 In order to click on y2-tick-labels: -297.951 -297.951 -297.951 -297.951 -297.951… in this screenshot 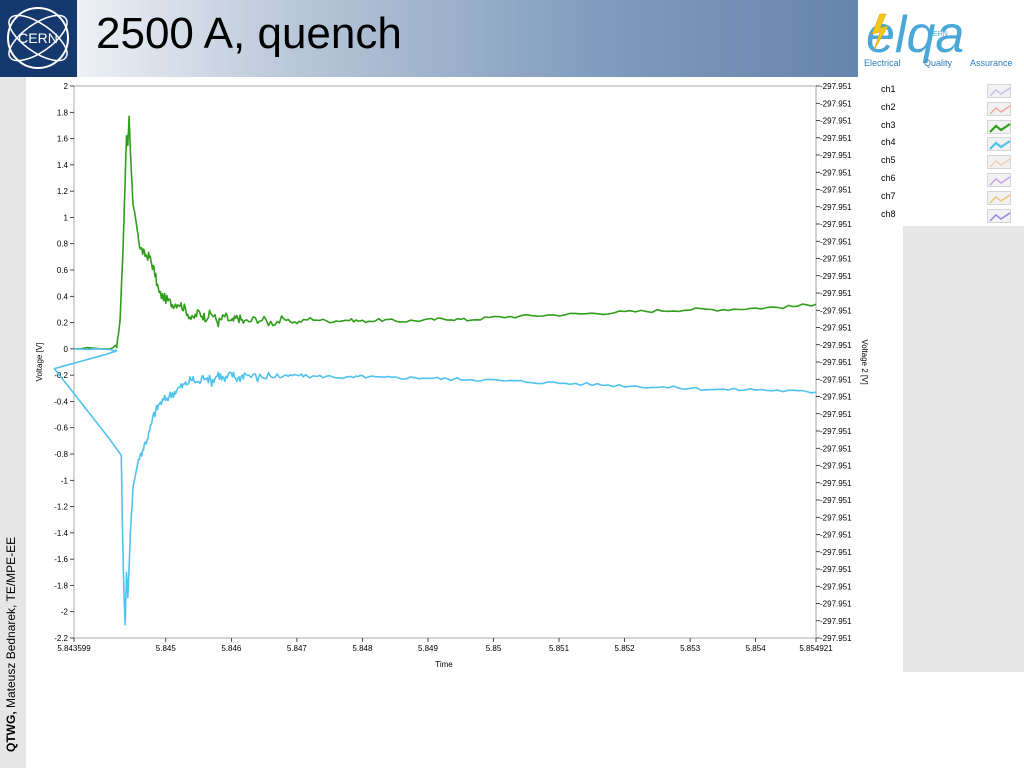, I will do `click(834, 362)`.